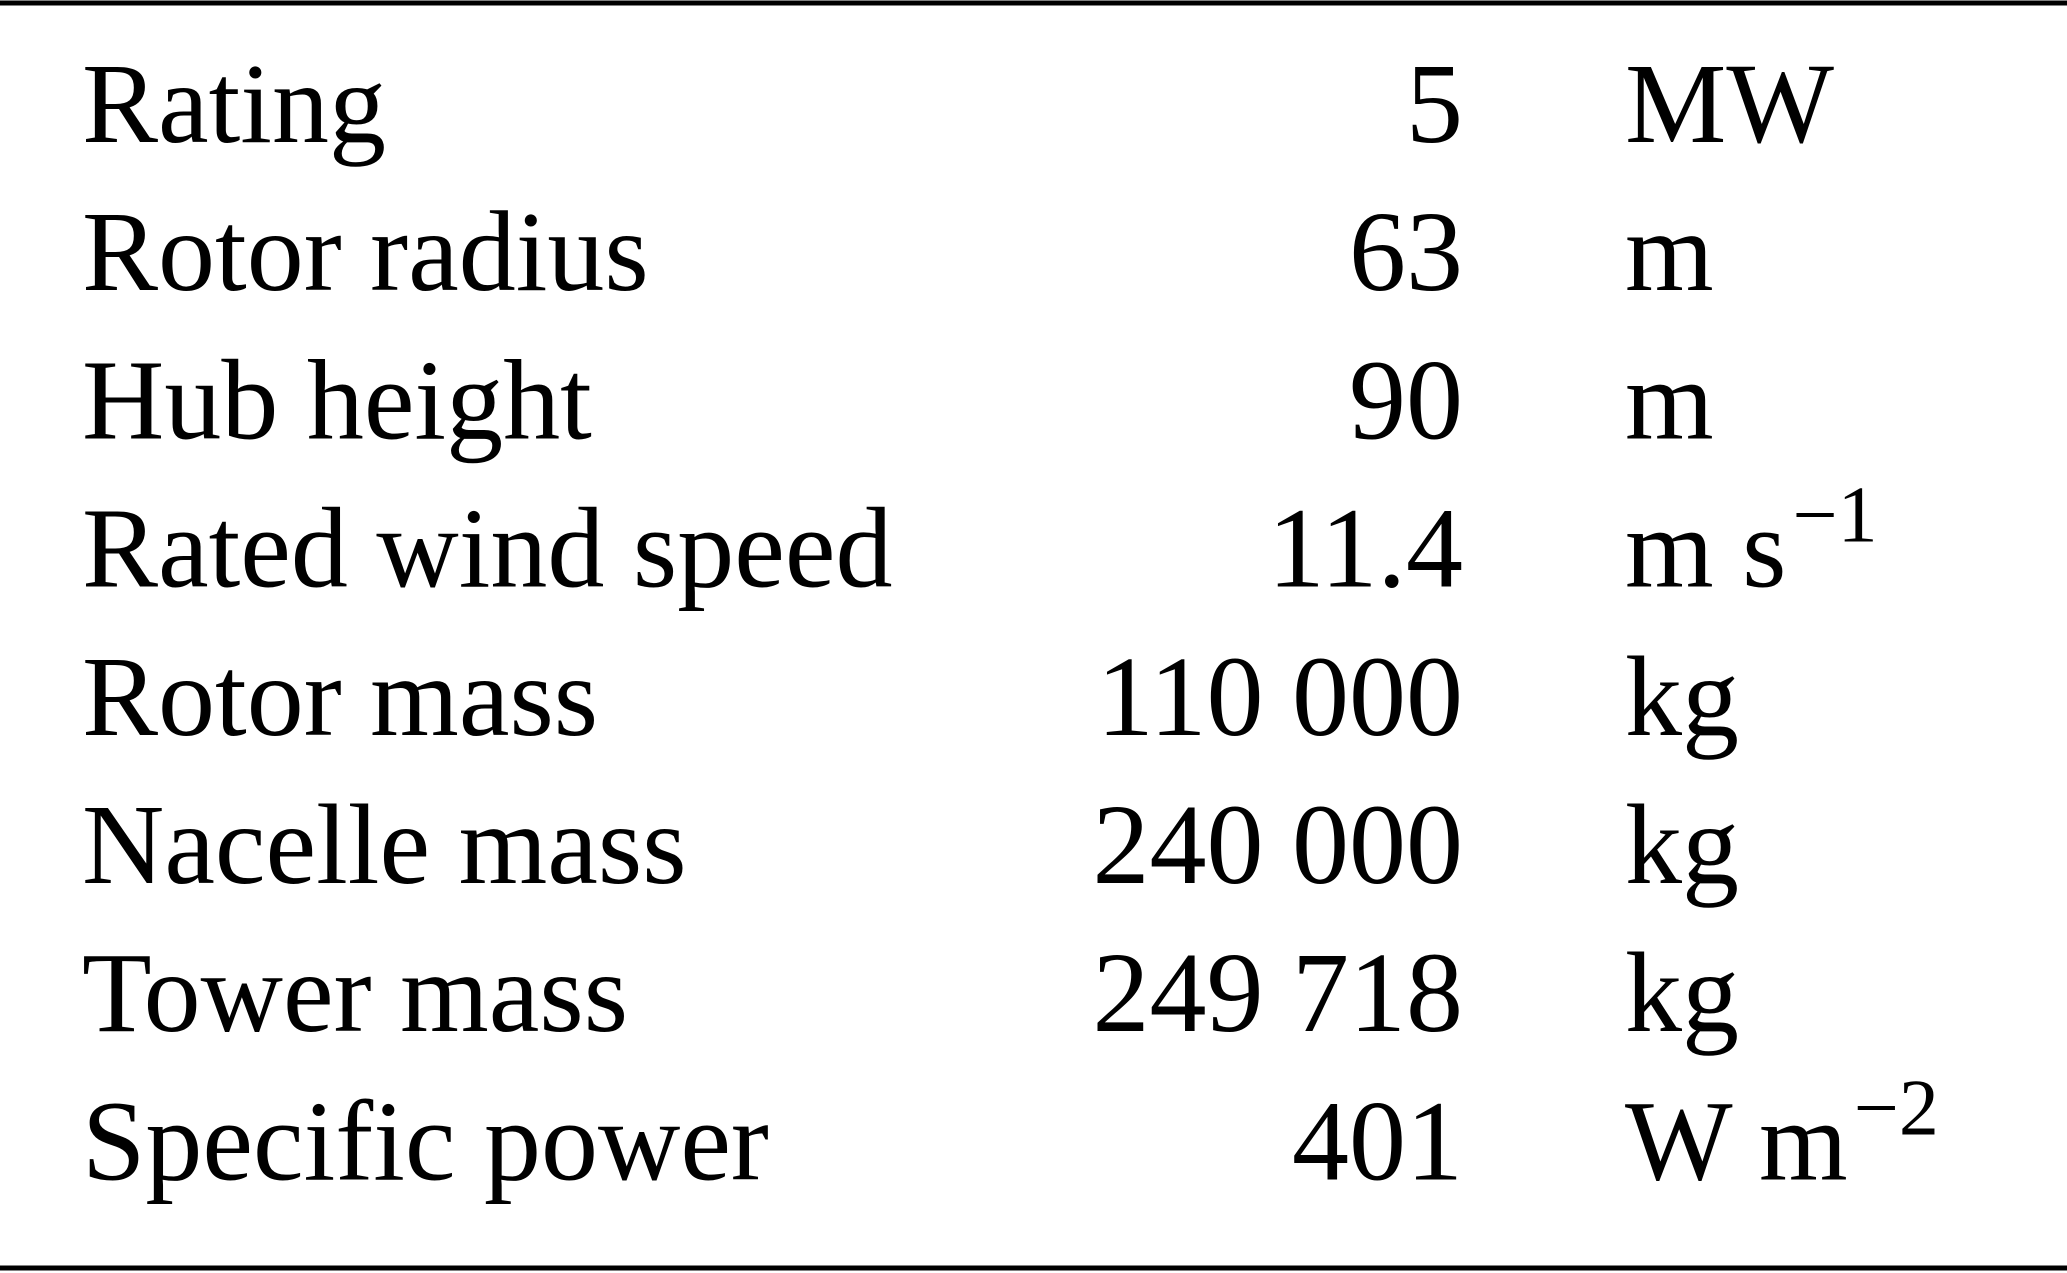  What do you see at coordinates (1278, 844) in the screenshot?
I see `row-value: 240 000` at bounding box center [1278, 844].